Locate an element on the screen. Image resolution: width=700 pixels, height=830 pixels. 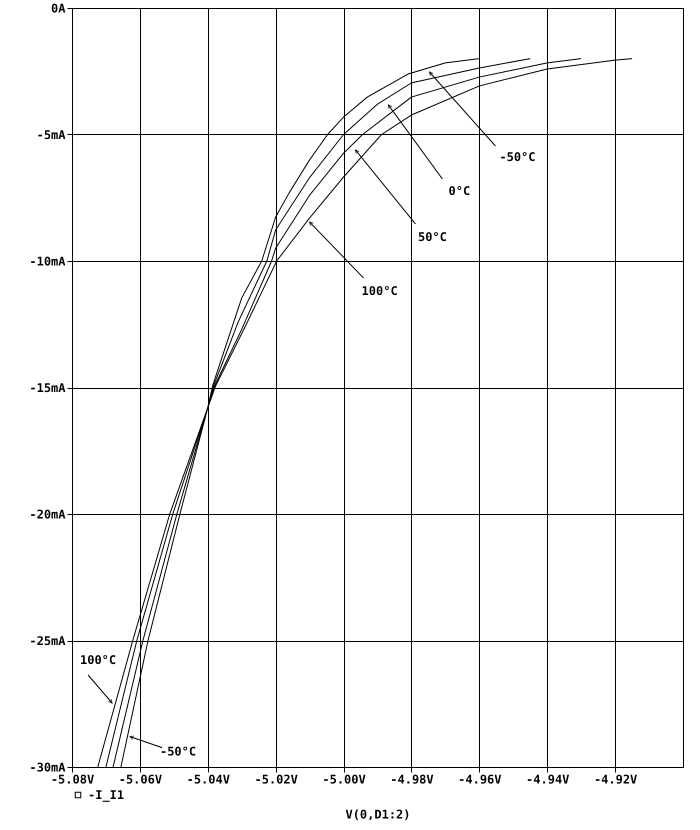
x-tick-label: -4.98V is located at coordinates (412, 779).